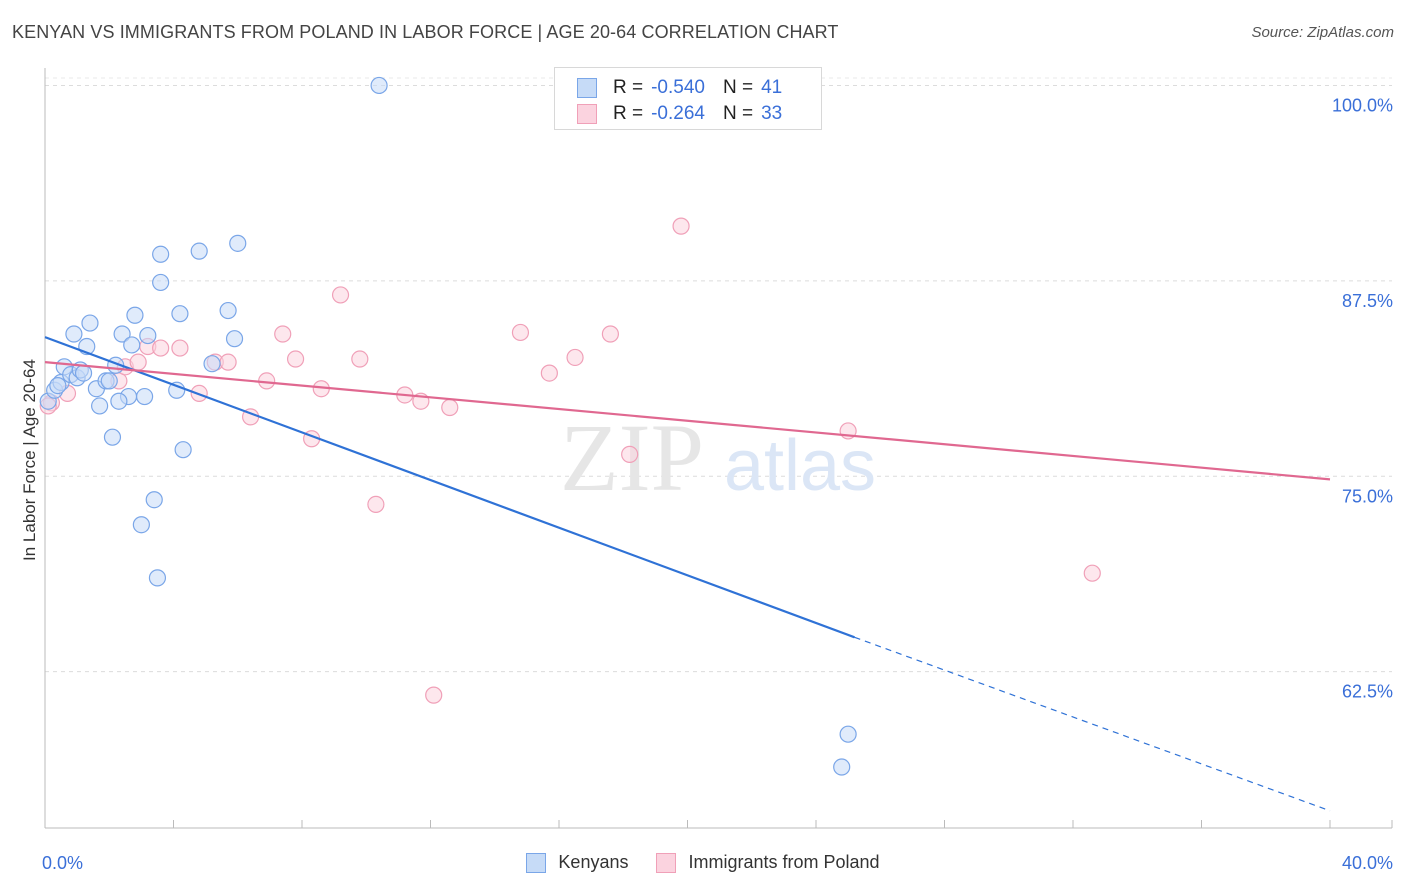 The height and width of the screenshot is (892, 1406). I want to click on poland-trend-line, so click(687, 421).